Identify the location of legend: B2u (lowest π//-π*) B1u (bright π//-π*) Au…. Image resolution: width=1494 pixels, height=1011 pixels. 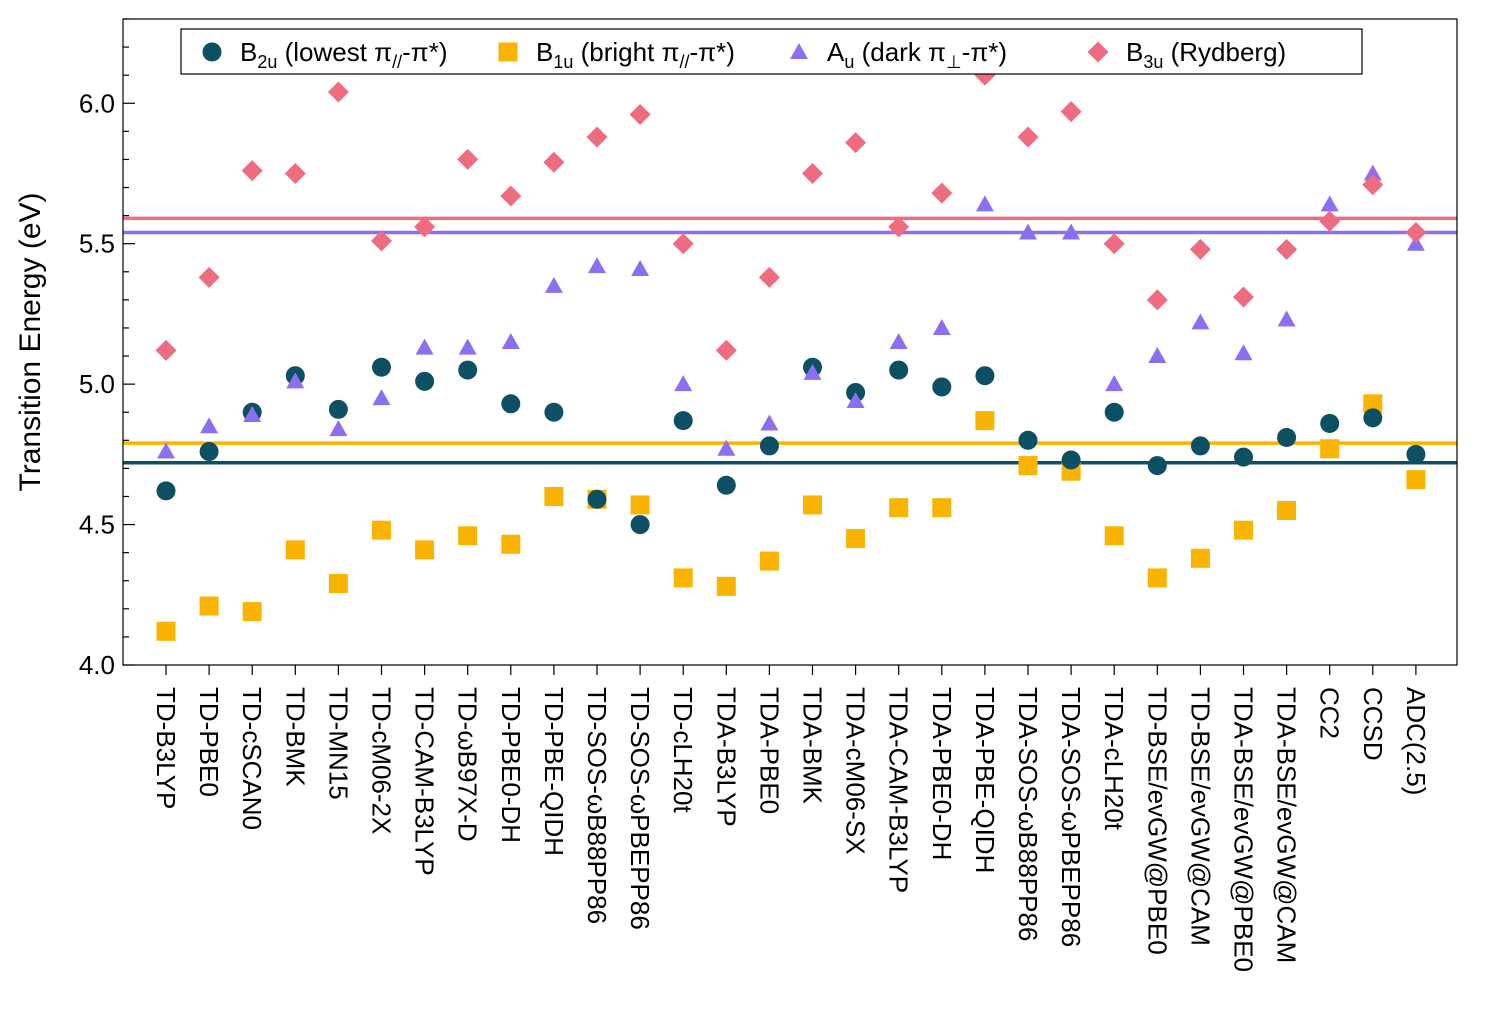
(771, 51).